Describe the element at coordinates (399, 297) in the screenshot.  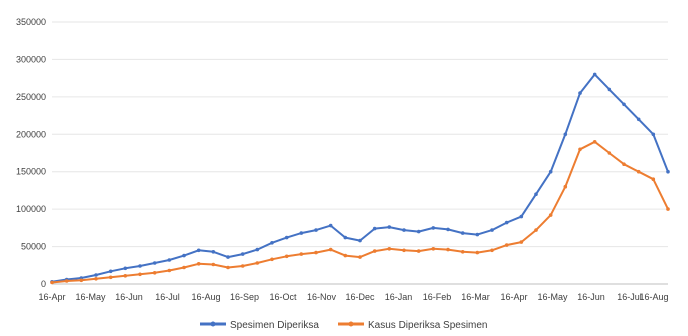
I see `x-tick-label: 16-Jan` at that location.